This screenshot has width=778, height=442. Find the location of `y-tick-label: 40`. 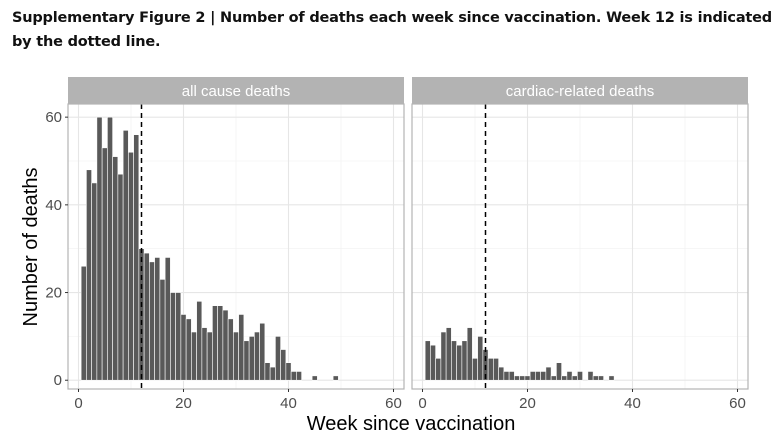

y-tick-label: 40 is located at coordinates (53, 205).